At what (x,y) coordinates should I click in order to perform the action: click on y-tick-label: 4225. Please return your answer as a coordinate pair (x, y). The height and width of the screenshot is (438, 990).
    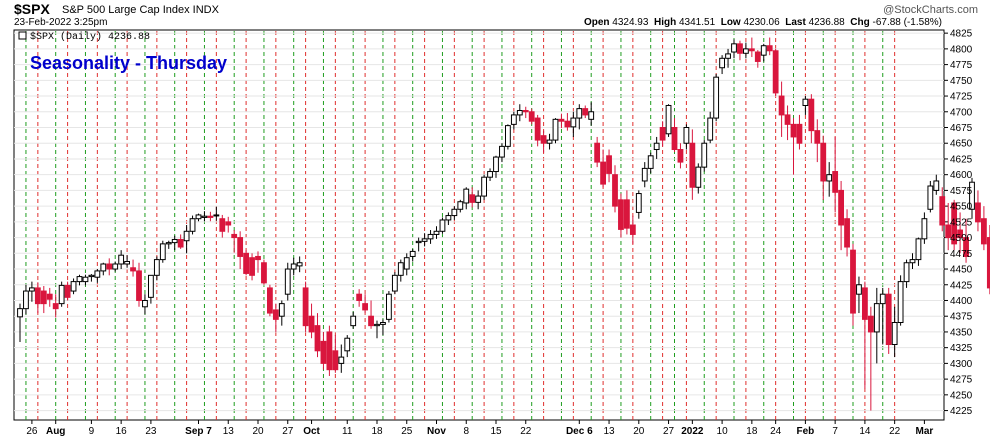
    Looking at the image, I should click on (961, 411).